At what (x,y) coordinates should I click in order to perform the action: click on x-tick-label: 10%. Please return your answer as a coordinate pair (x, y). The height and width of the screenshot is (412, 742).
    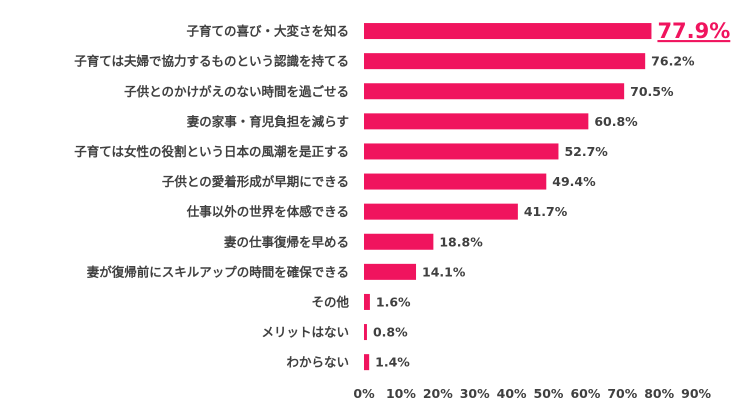
    Looking at the image, I should click on (401, 393).